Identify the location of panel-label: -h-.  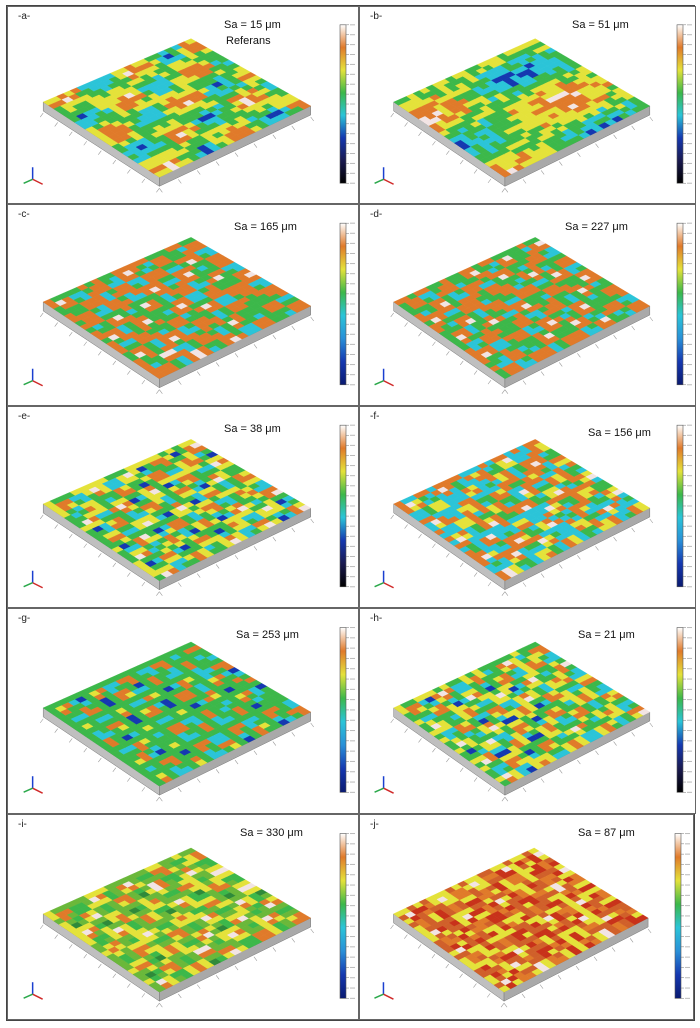
(376, 618).